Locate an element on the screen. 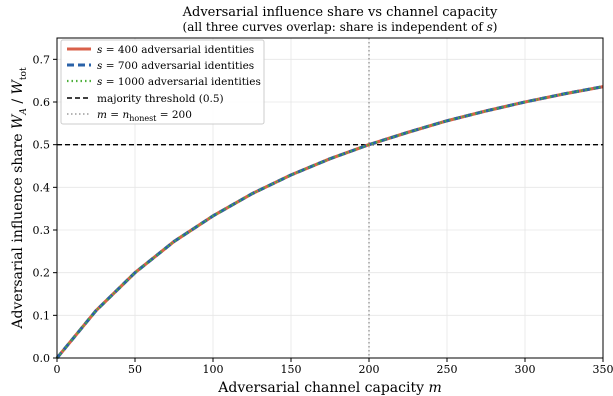  legend-entry-majority-threshold: majority threshold (0.5) is located at coordinates (145, 99).